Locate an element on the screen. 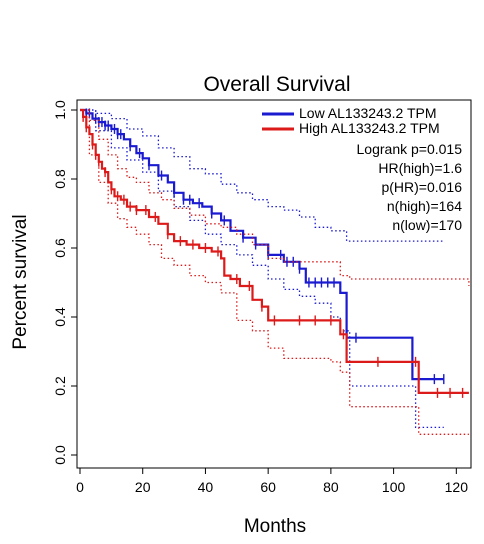 The height and width of the screenshot is (544, 484). legend-label: Low AL133243.2 TPM is located at coordinates (368, 113).